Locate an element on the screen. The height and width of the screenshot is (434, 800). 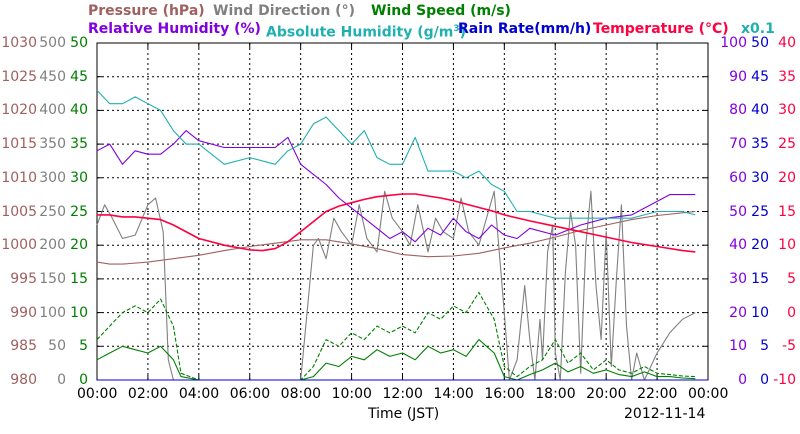
y-tick-label-pressure: 980 is located at coordinates (23, 380).